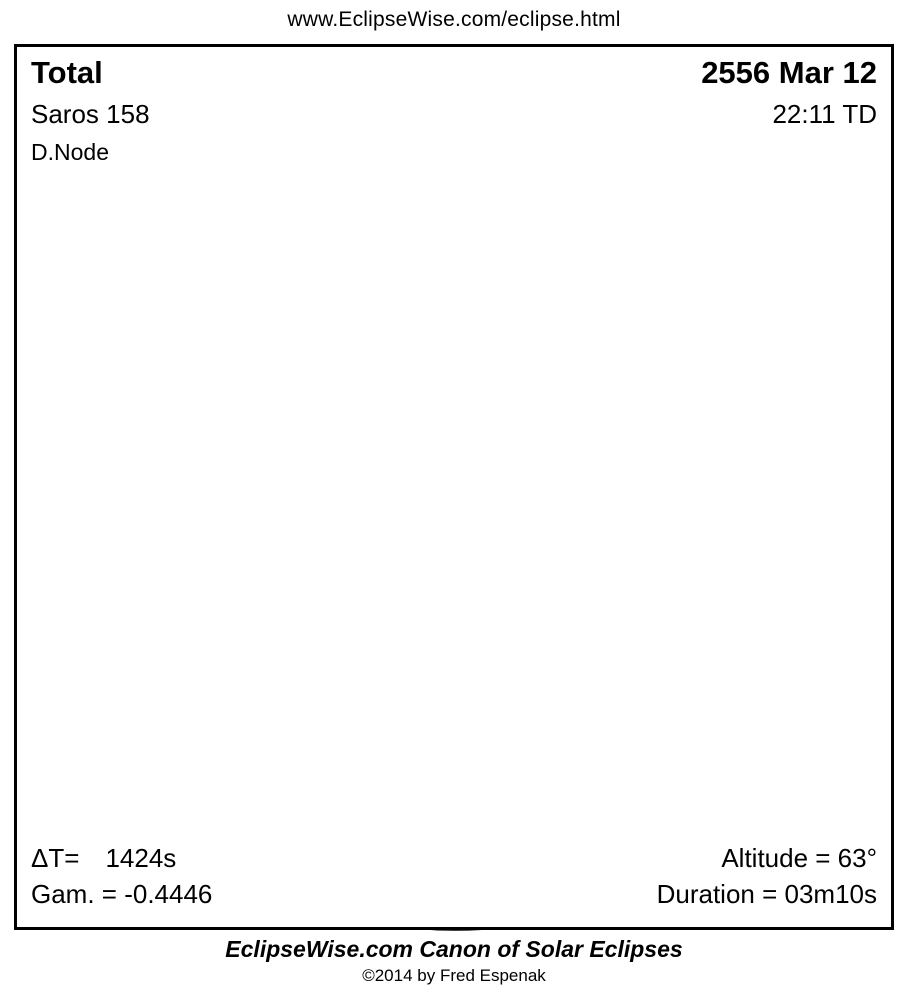  I want to click on eclipse-type-label: Total, so click(67, 72).